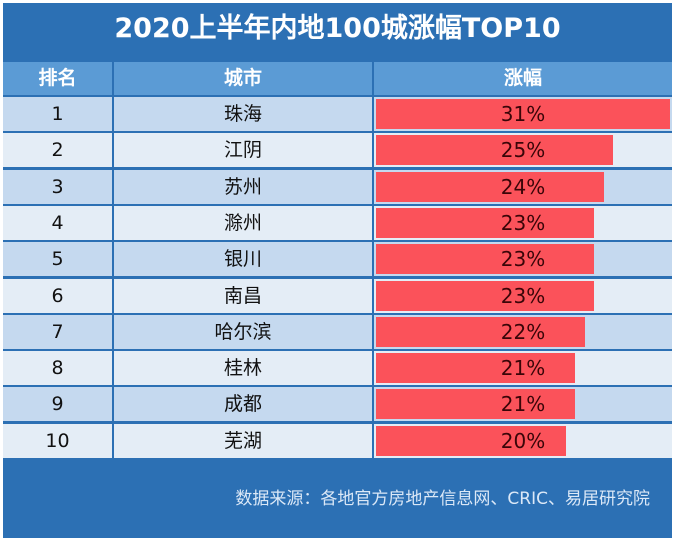  I want to click on header-rise: 涨幅, so click(523, 78).